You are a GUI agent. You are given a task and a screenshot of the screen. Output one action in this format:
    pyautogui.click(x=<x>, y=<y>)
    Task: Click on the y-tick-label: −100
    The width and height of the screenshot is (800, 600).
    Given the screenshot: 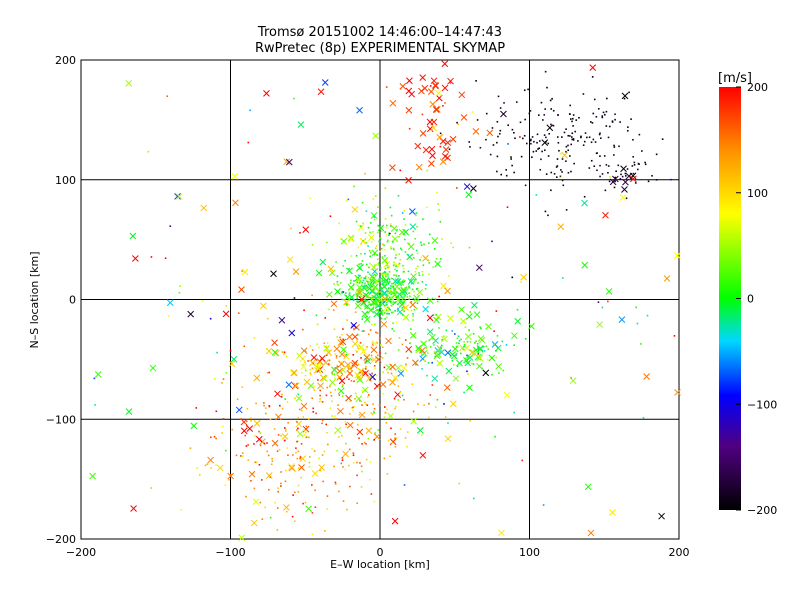 What is the action you would take?
    pyautogui.click(x=61, y=419)
    